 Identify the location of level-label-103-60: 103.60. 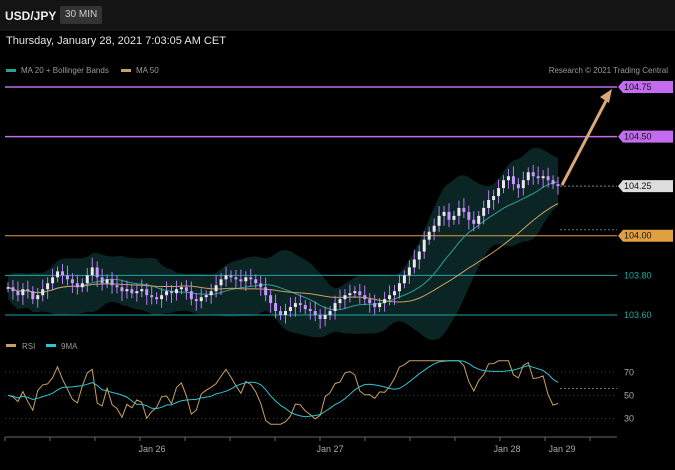
(638, 315).